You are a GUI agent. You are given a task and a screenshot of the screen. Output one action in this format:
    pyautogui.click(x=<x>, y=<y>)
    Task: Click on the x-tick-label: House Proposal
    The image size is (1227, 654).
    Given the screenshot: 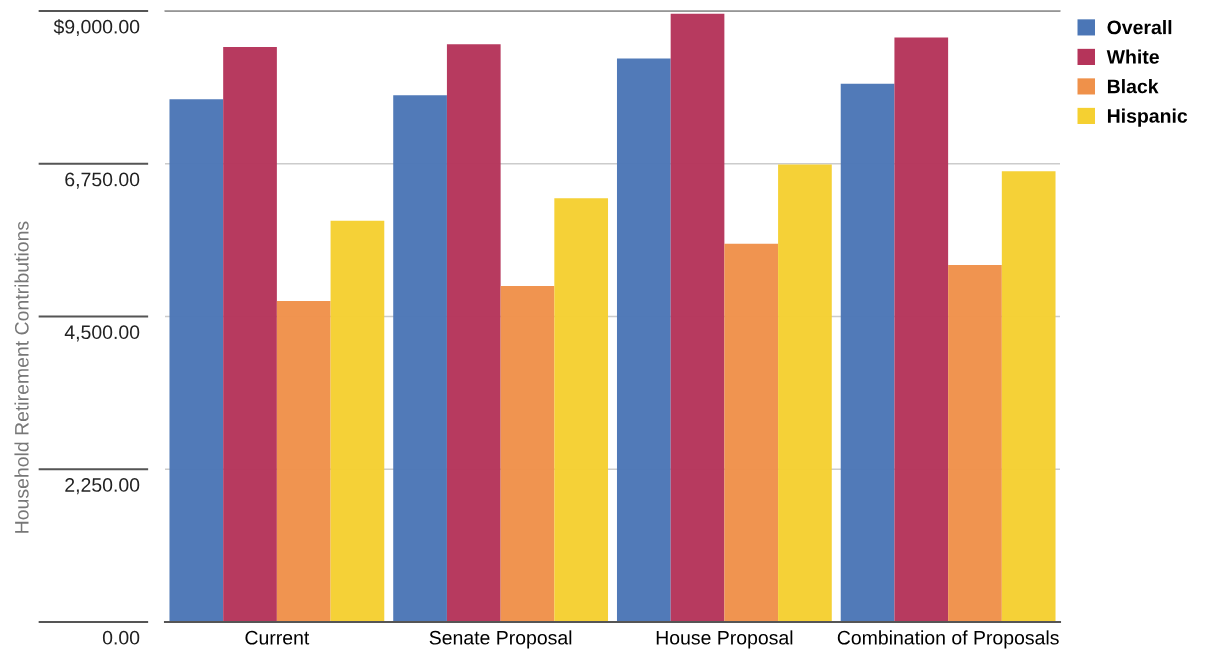 What is the action you would take?
    pyautogui.click(x=724, y=639)
    